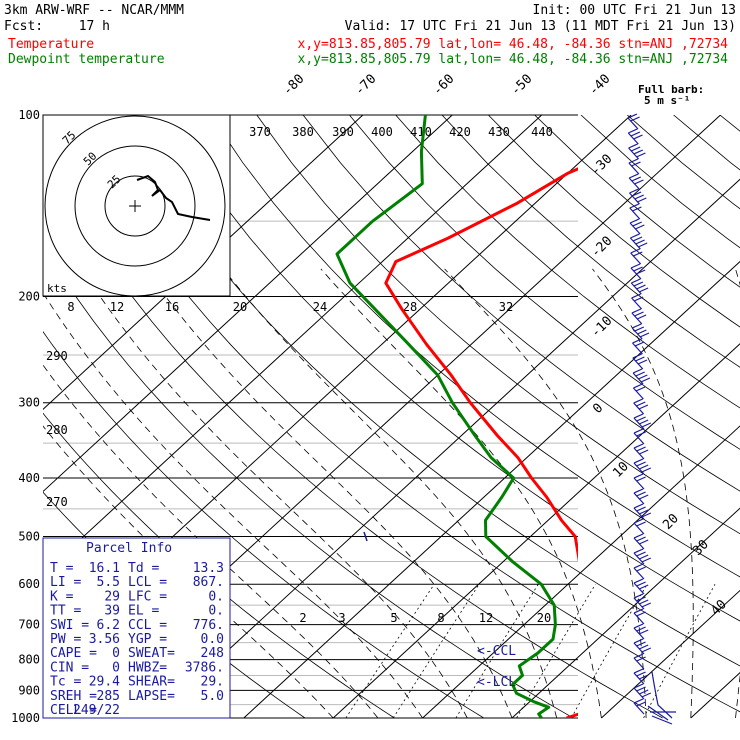 The width and height of the screenshot is (740, 740). Describe the element at coordinates (410, 307) in the screenshot. I see `mixing-ratio-top-label: 28` at that location.